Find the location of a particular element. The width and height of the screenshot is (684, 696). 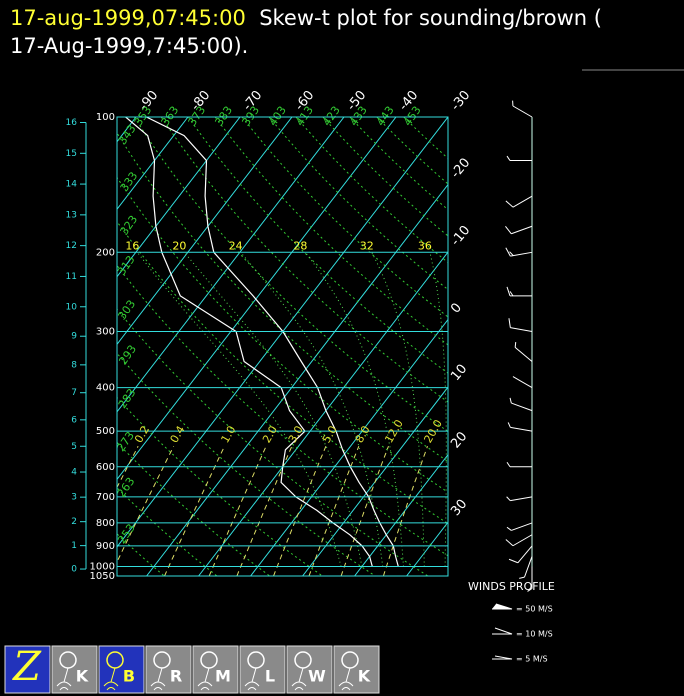

button-label: W is located at coordinates (317, 676).